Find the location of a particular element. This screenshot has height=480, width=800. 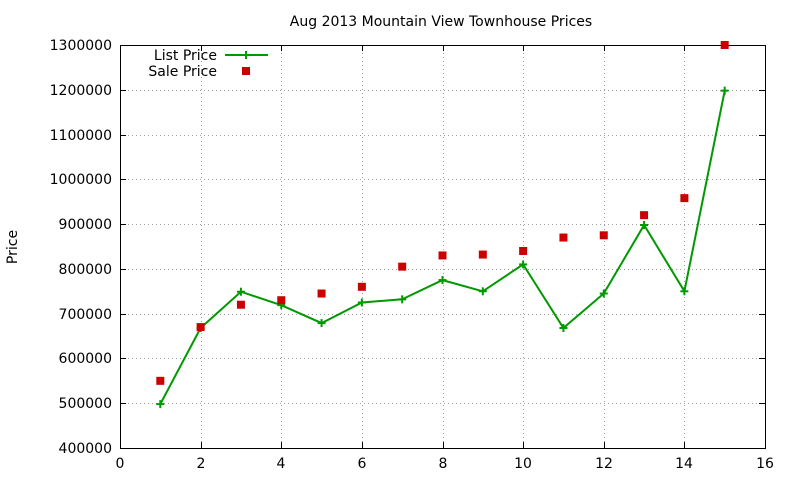

y-tick-label: 1000000 is located at coordinates (81, 180).